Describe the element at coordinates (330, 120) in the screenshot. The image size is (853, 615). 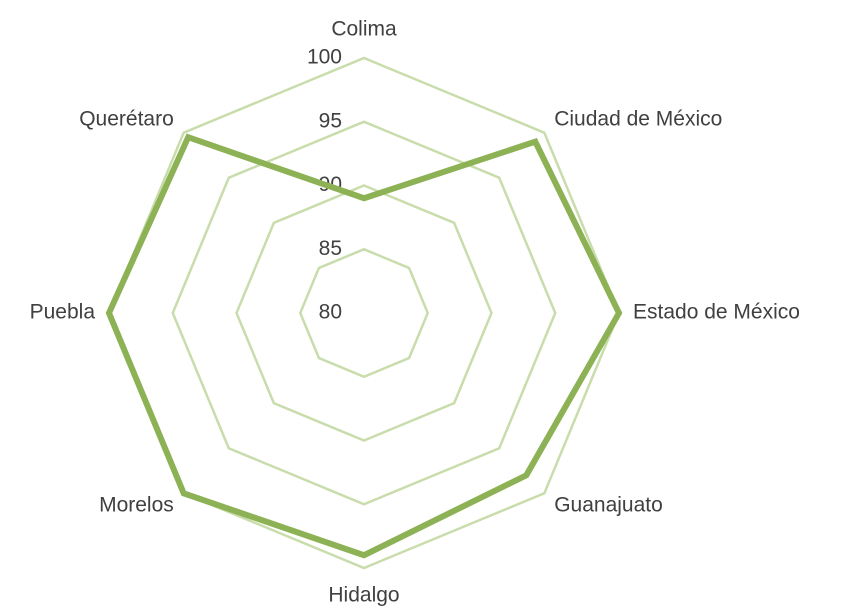
I see `r-tick-label: 95` at that location.